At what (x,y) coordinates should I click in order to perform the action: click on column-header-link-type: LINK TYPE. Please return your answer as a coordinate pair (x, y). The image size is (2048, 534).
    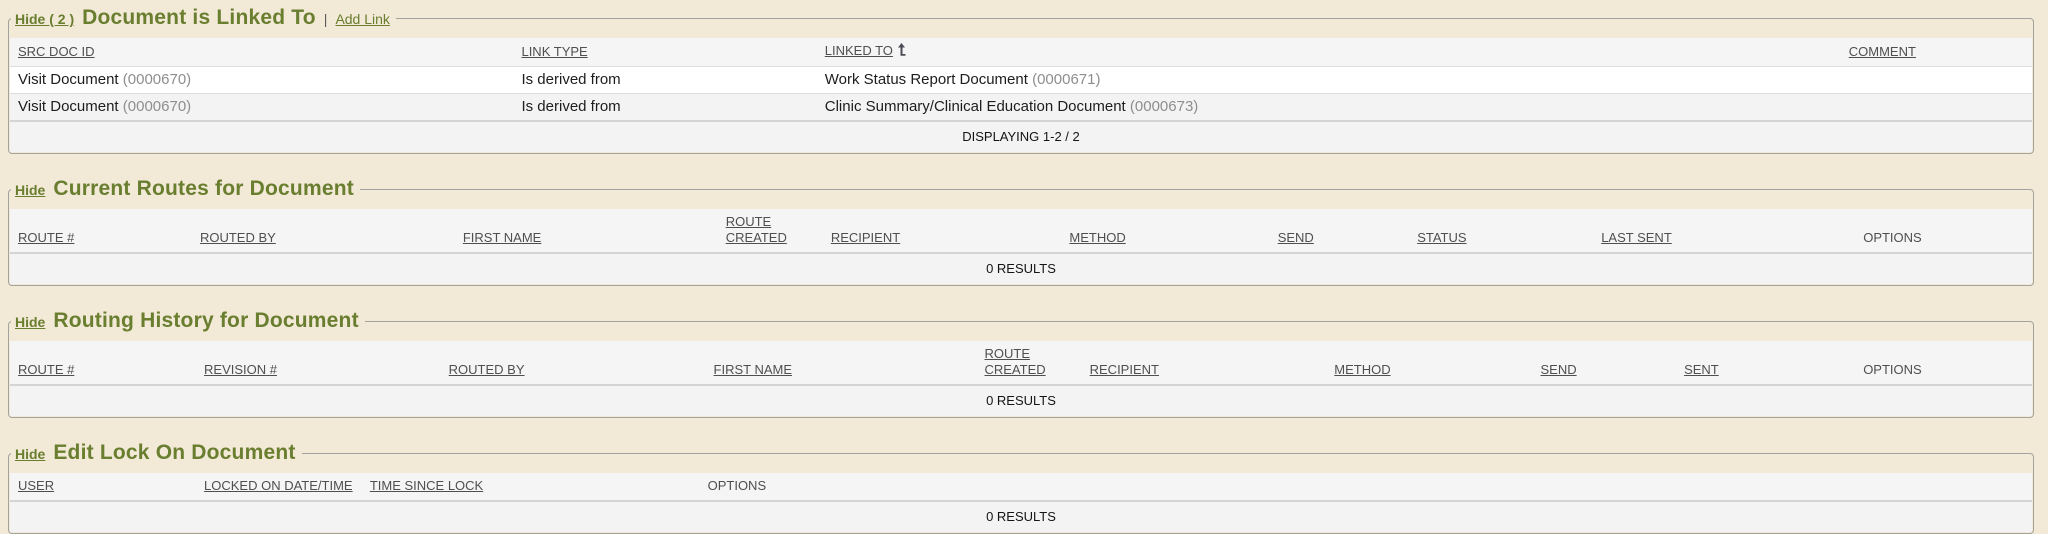
    Looking at the image, I should click on (664, 52).